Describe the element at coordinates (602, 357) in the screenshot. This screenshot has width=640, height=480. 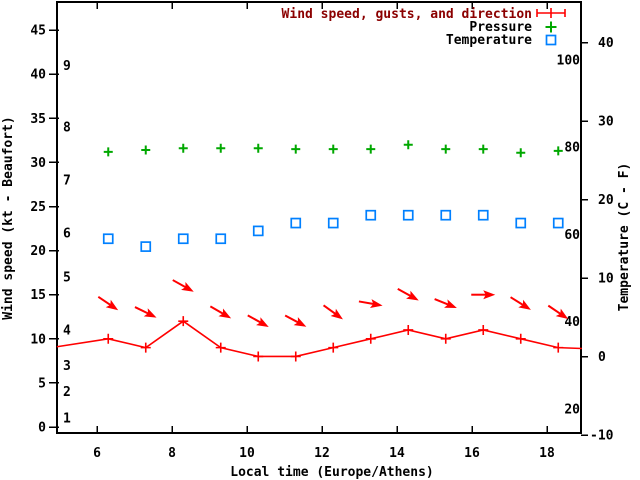
I see `y-right-tick-label: 0` at that location.